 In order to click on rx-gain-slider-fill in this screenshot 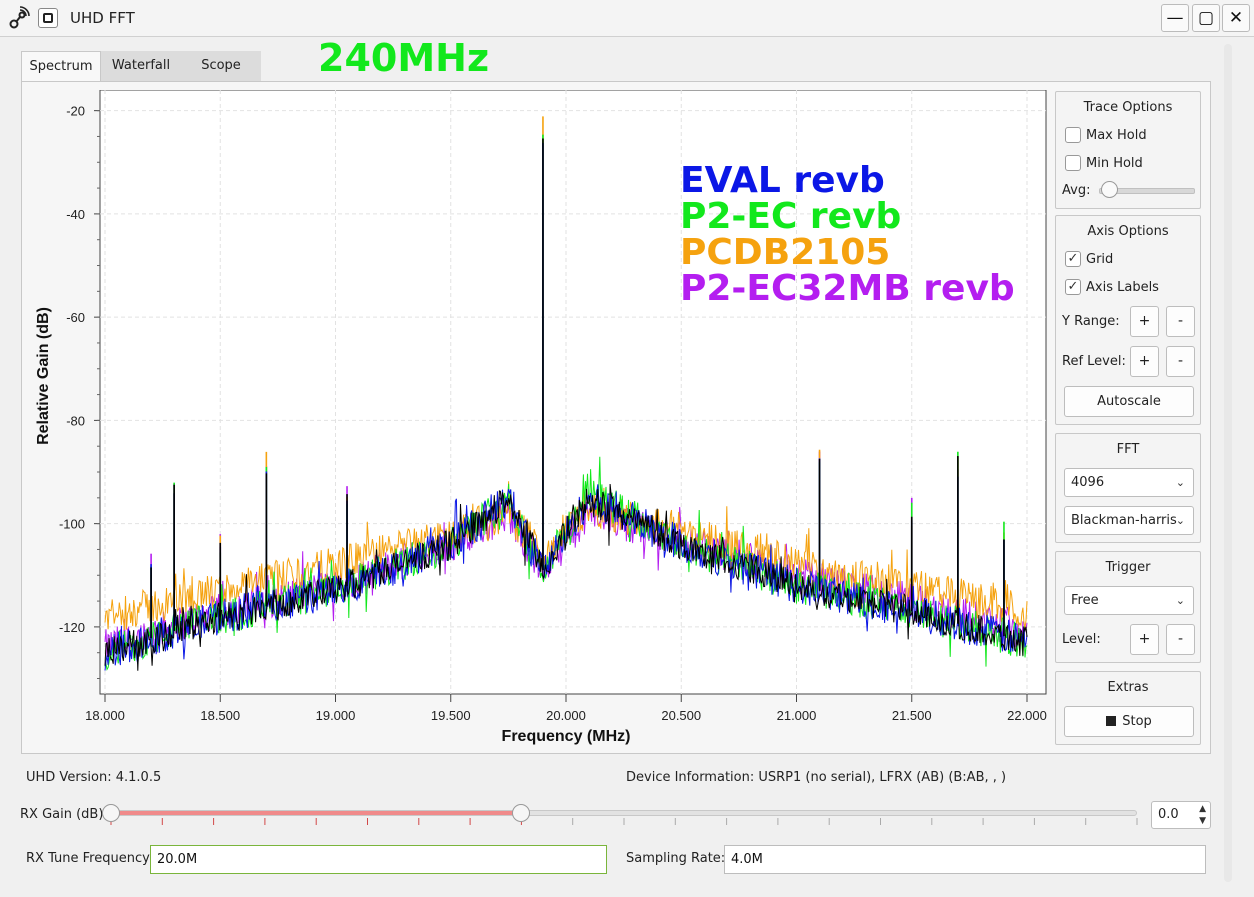, I will do `click(317, 813)`.